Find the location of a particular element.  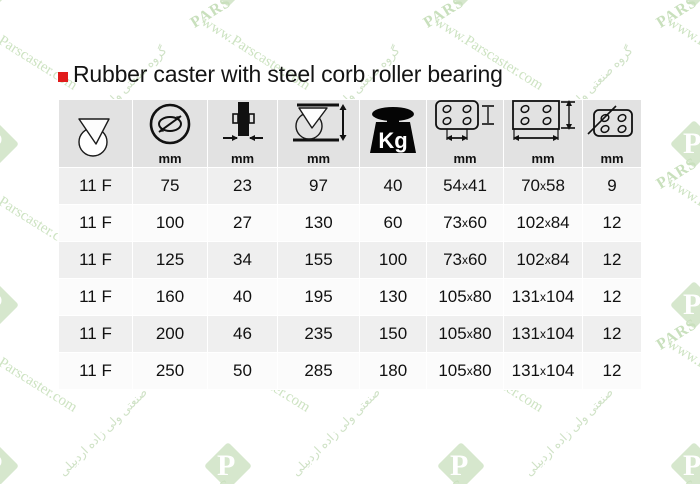

cell-load-capacity: 40 is located at coordinates (393, 186).